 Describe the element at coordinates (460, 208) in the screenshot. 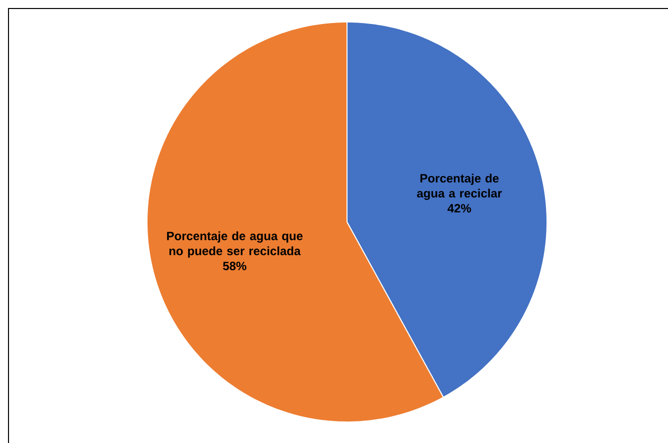

I see `data-label: 42%` at that location.